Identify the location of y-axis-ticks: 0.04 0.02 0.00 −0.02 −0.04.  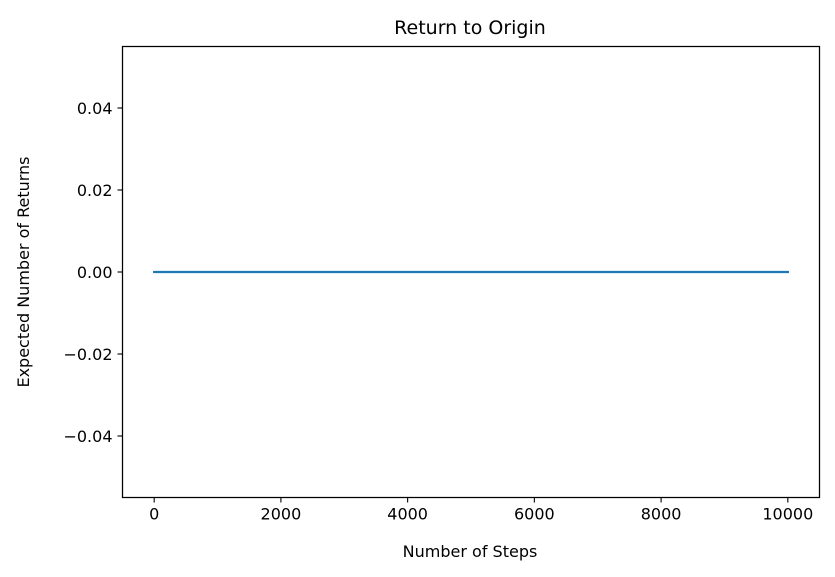
(93, 272).